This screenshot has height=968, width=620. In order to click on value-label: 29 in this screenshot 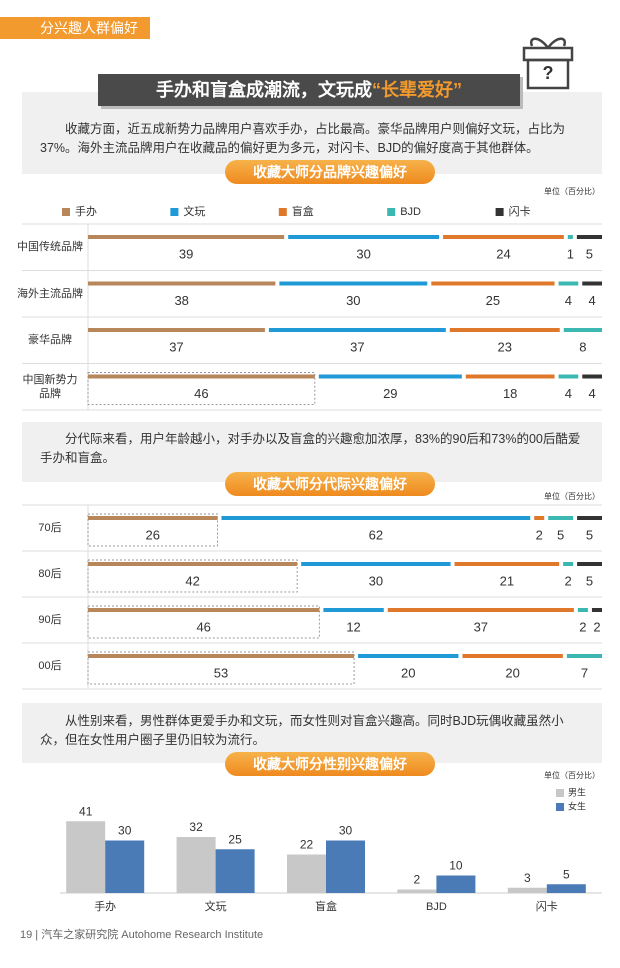, I will do `click(390, 393)`.